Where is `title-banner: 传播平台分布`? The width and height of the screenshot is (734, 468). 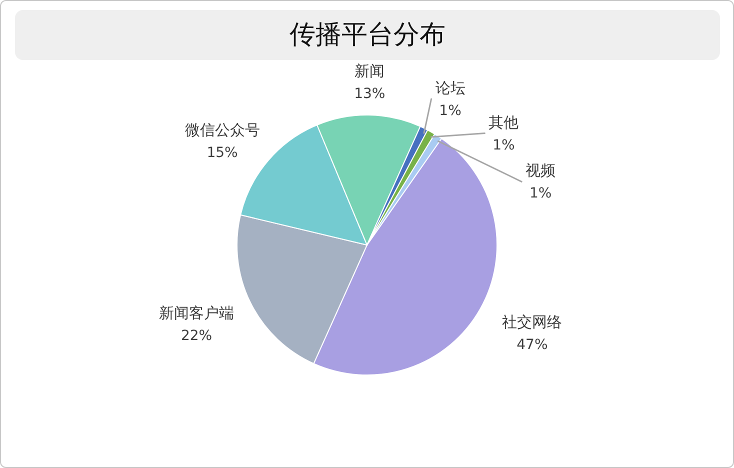
title-banner: 传播平台分布 is located at coordinates (367, 35).